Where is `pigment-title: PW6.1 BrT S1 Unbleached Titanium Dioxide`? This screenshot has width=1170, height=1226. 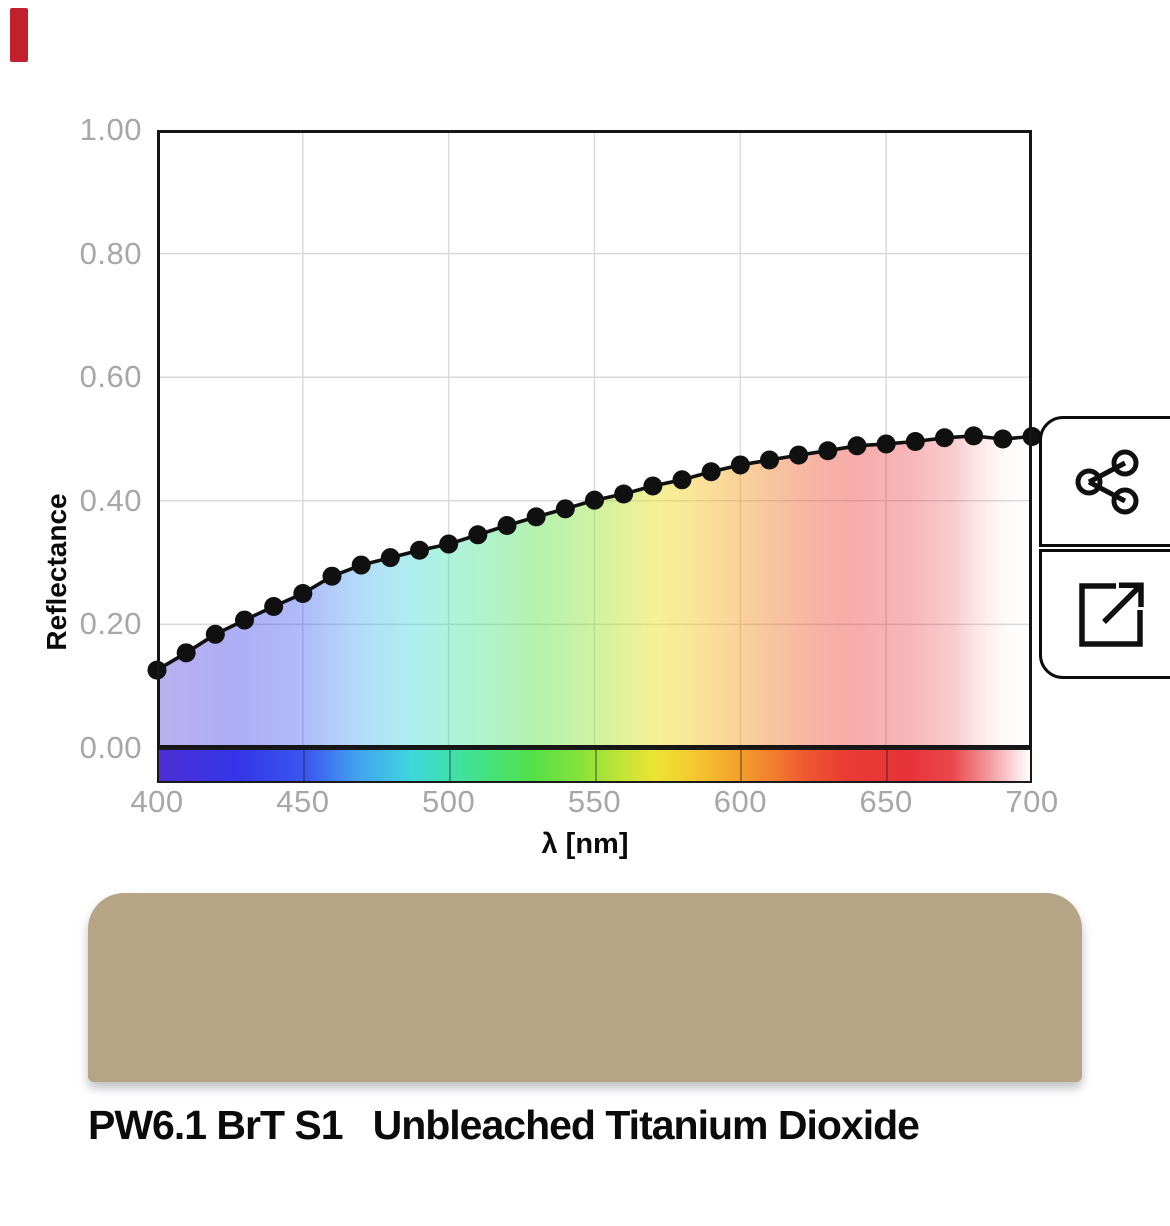
pigment-title: PW6.1 BrT S1 Unbleached Titanium Dioxide is located at coordinates (504, 1125).